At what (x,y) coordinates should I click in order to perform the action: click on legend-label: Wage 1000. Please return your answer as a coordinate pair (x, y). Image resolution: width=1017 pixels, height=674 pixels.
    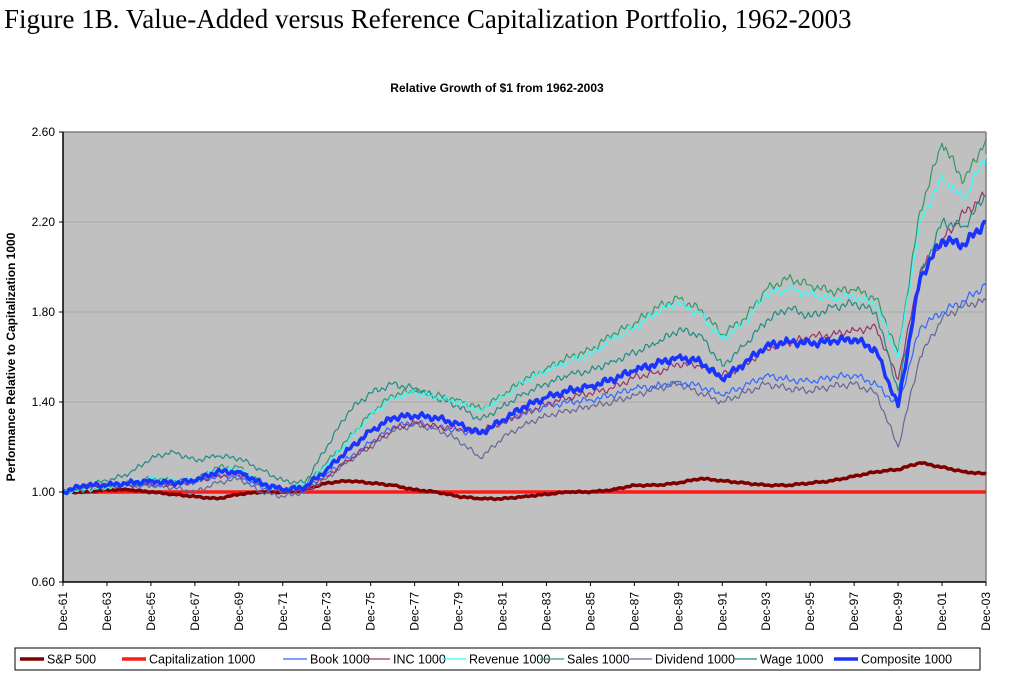
    Looking at the image, I should click on (792, 660).